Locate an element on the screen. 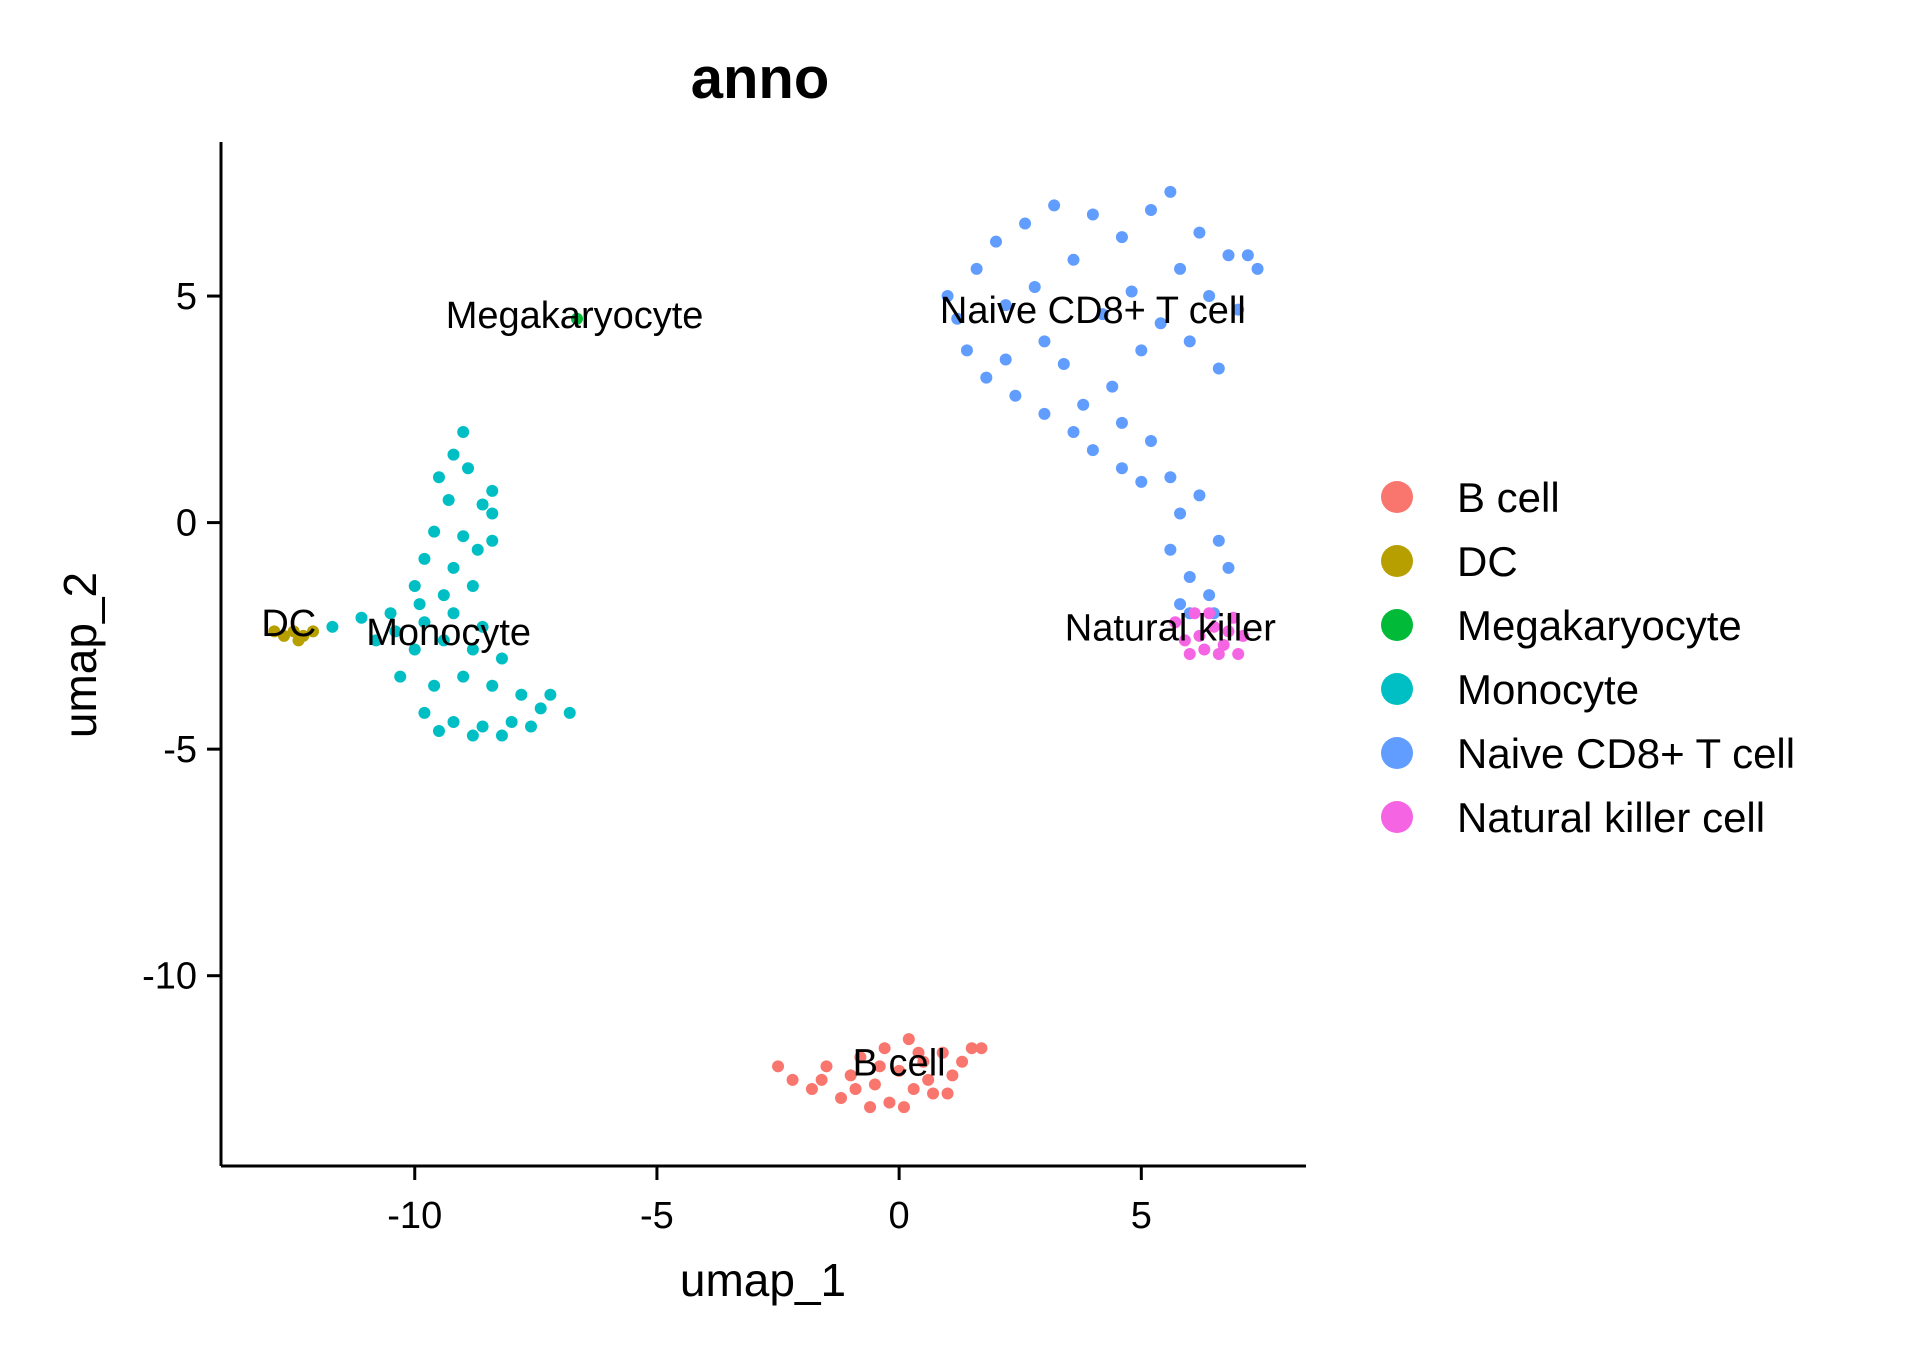  series-naive-cd8-t-cell is located at coordinates (1102, 402).